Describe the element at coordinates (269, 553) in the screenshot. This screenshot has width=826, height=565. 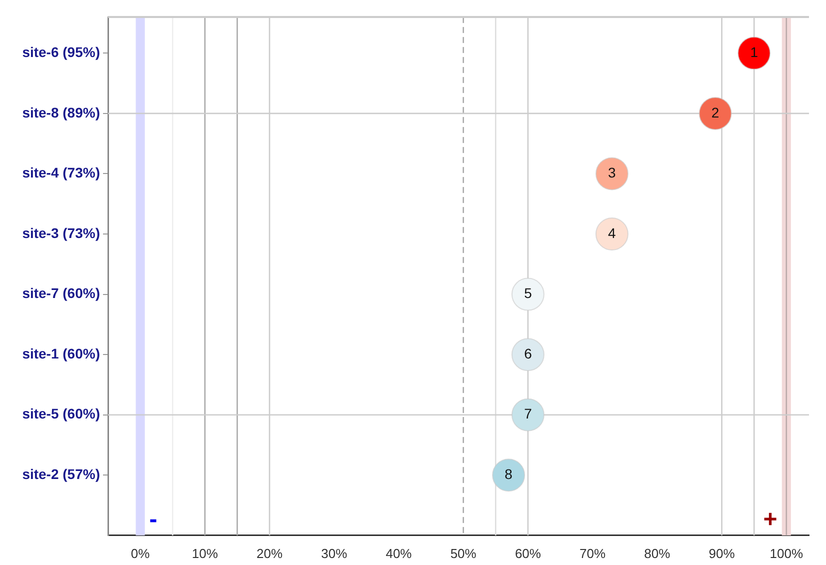
I see `x-tick-label: 20%` at that location.